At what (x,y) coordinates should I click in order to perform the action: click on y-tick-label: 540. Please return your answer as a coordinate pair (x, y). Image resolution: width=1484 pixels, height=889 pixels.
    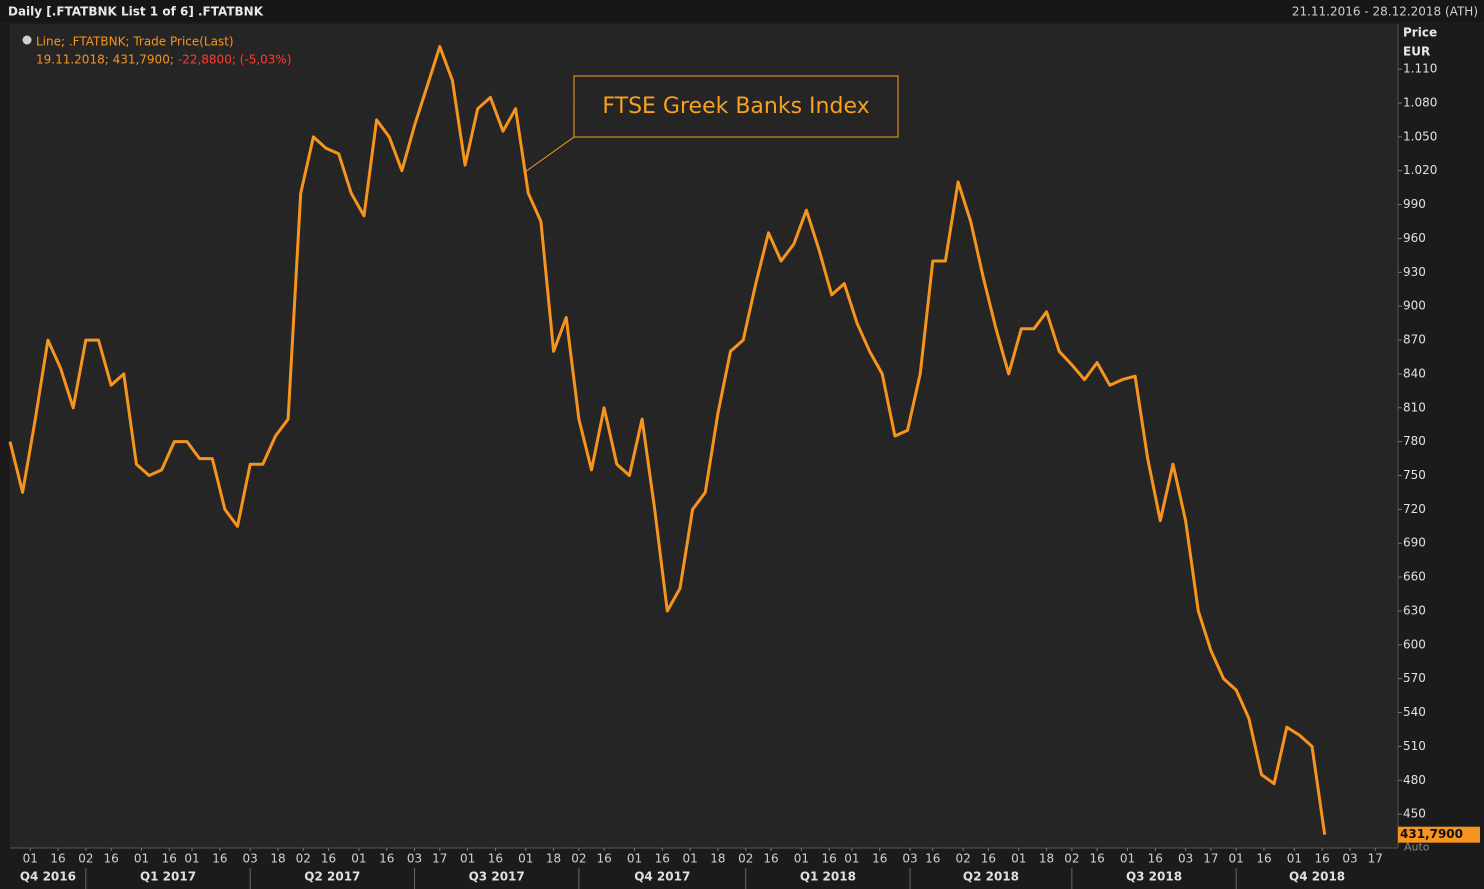
    Looking at the image, I should click on (1414, 712).